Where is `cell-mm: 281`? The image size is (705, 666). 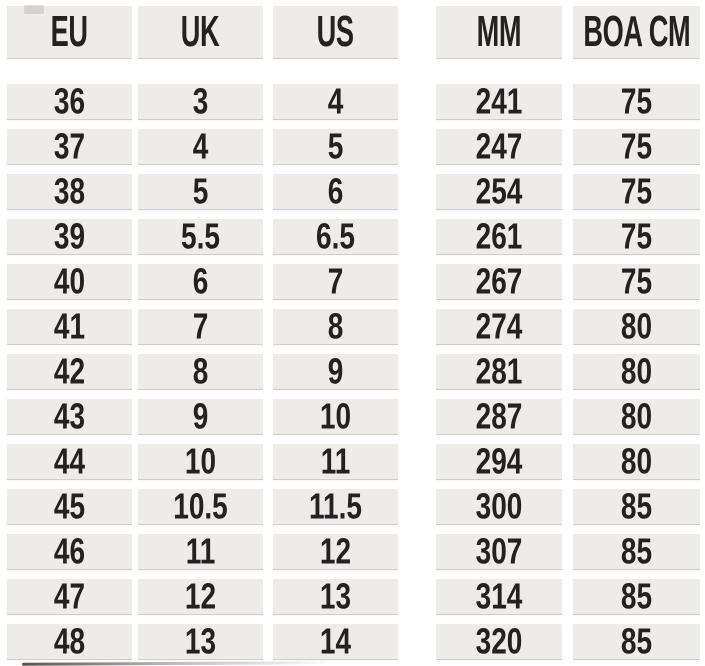
cell-mm: 281 is located at coordinates (499, 371).